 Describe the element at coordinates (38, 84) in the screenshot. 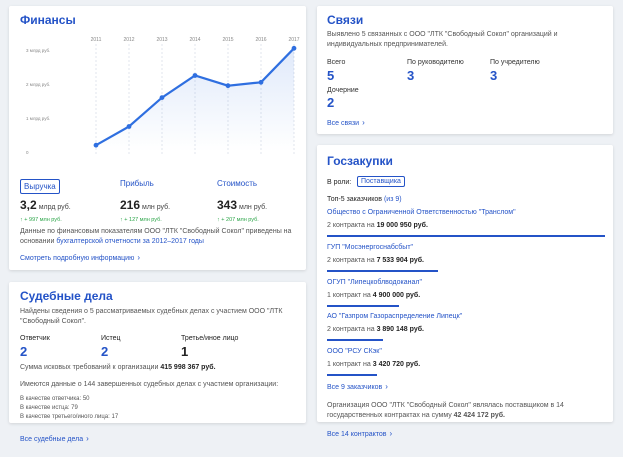

I see `chart-y-tick-label: 2 млрд руб.` at that location.